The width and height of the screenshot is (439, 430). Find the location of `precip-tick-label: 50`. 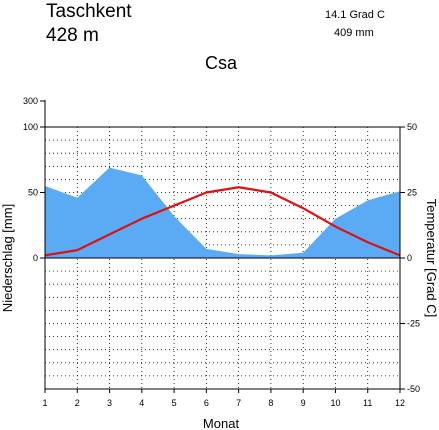

precip-tick-label: 50 is located at coordinates (33, 193).